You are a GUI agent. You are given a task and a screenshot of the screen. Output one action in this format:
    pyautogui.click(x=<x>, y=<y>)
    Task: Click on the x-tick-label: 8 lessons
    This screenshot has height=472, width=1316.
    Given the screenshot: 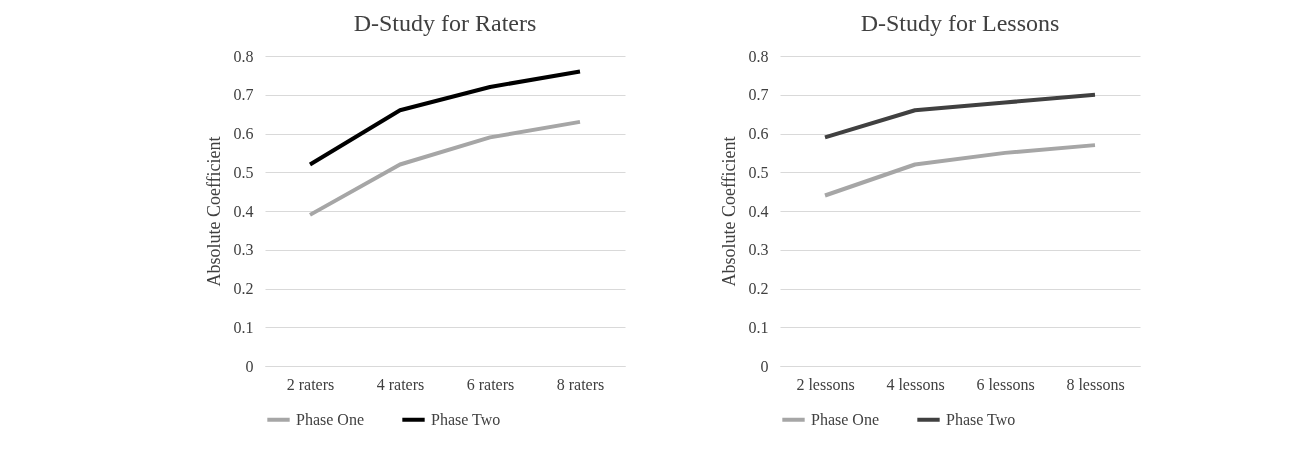 What is the action you would take?
    pyautogui.click(x=1095, y=384)
    